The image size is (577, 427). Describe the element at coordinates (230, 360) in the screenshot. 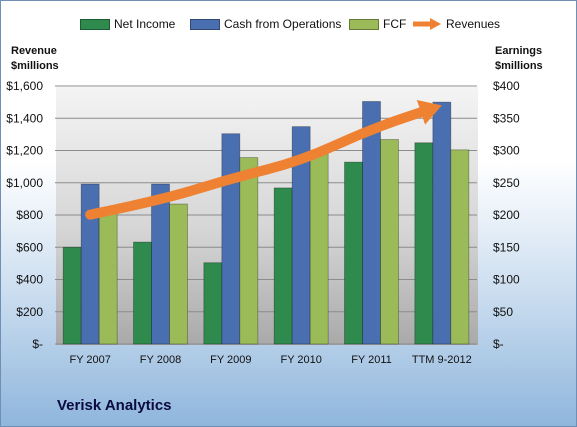

I see `category-label: FY 2009` at that location.